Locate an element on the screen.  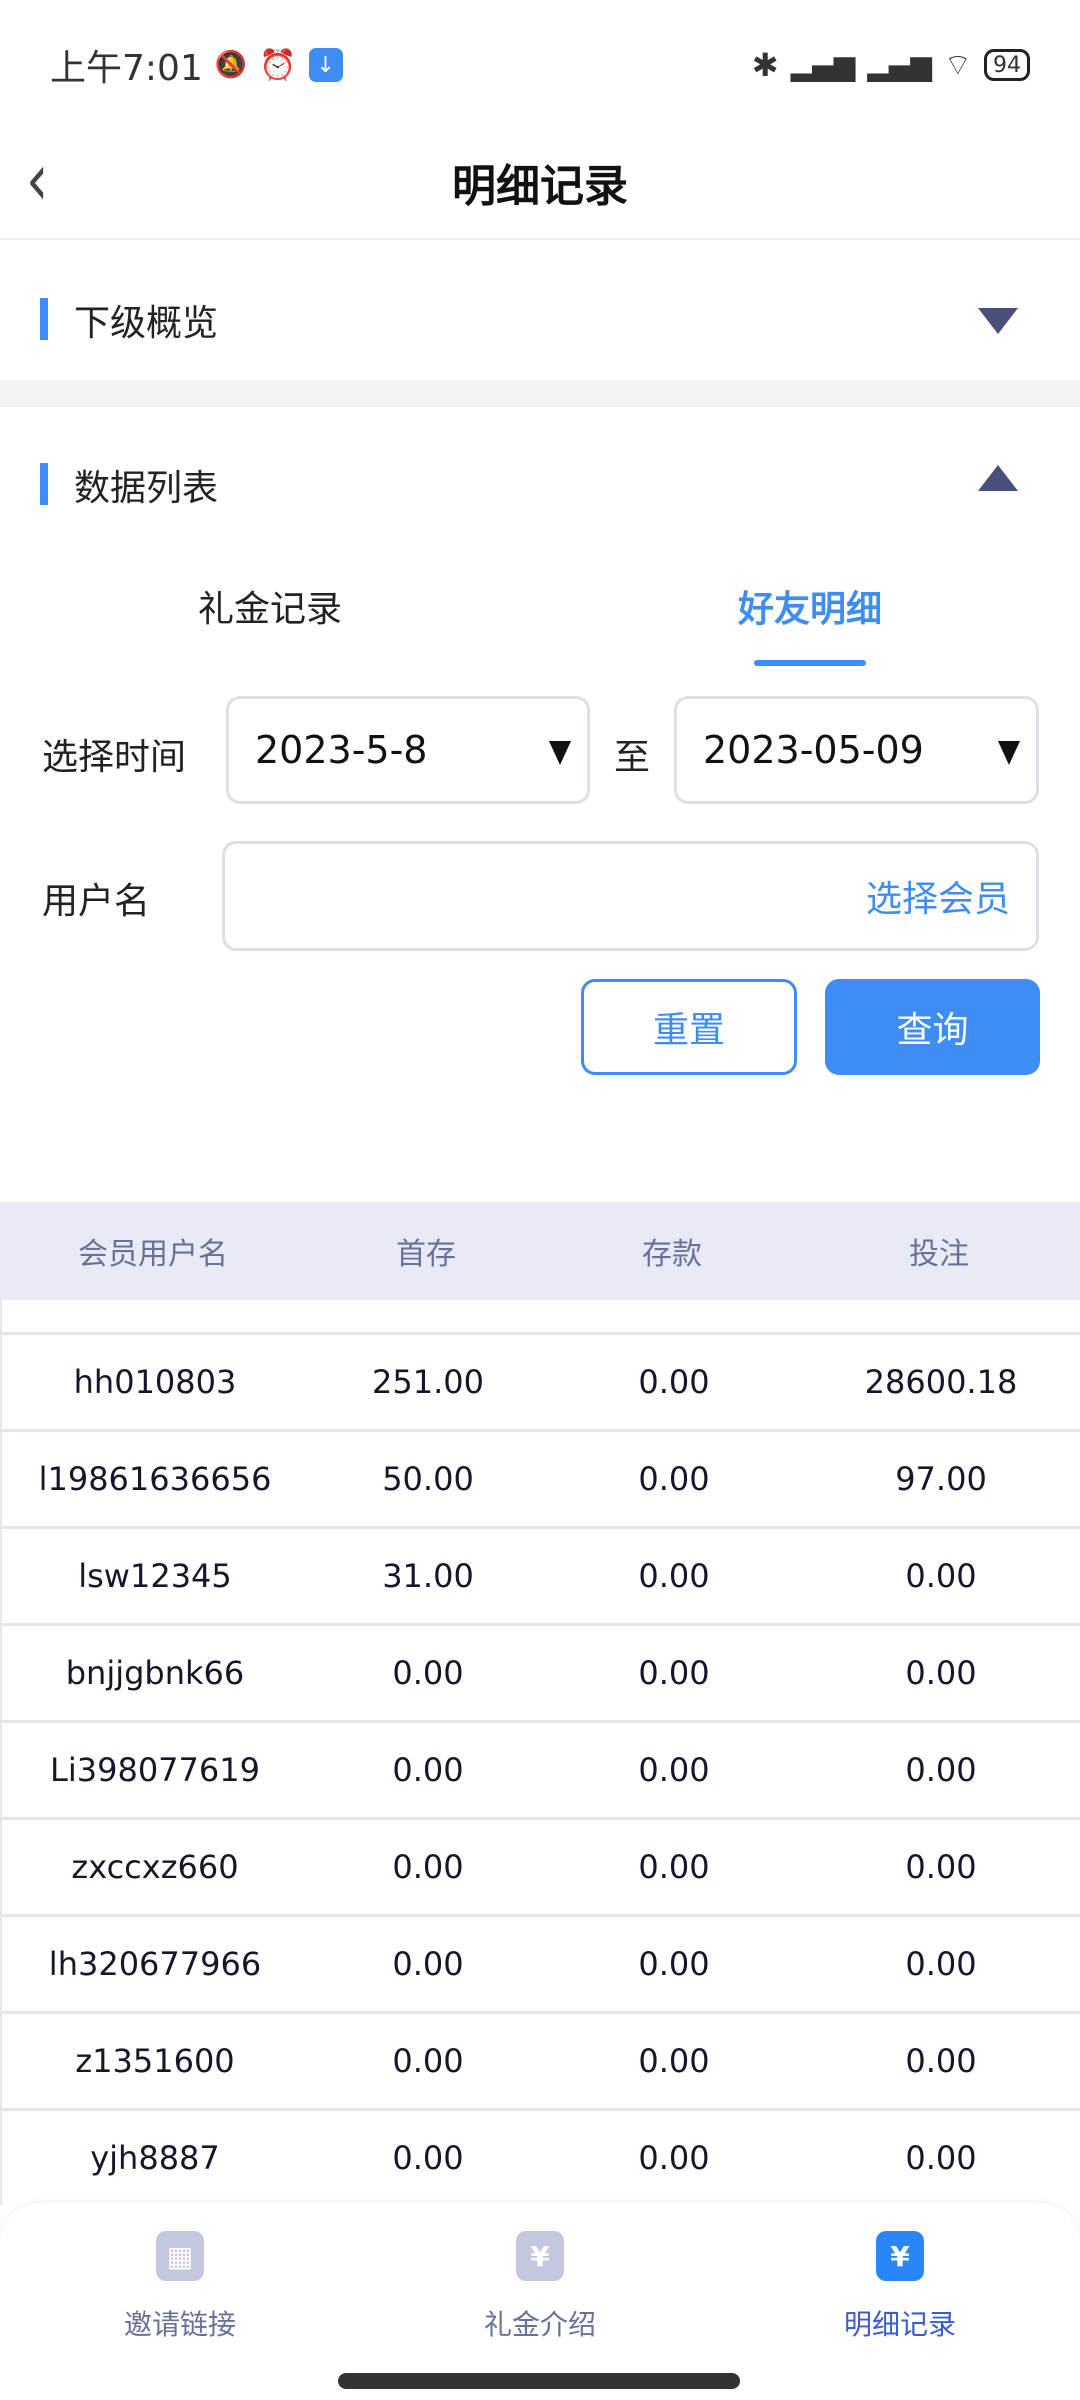
query-button: 查询 is located at coordinates (932, 1027).